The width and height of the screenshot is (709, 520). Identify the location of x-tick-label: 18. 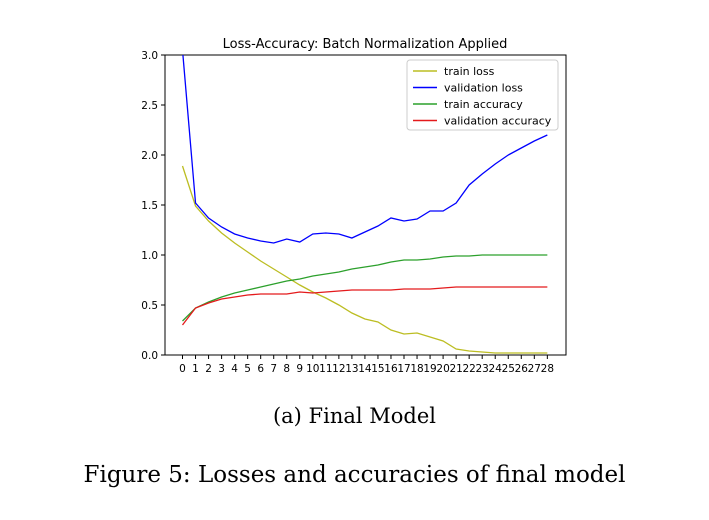
(416, 369).